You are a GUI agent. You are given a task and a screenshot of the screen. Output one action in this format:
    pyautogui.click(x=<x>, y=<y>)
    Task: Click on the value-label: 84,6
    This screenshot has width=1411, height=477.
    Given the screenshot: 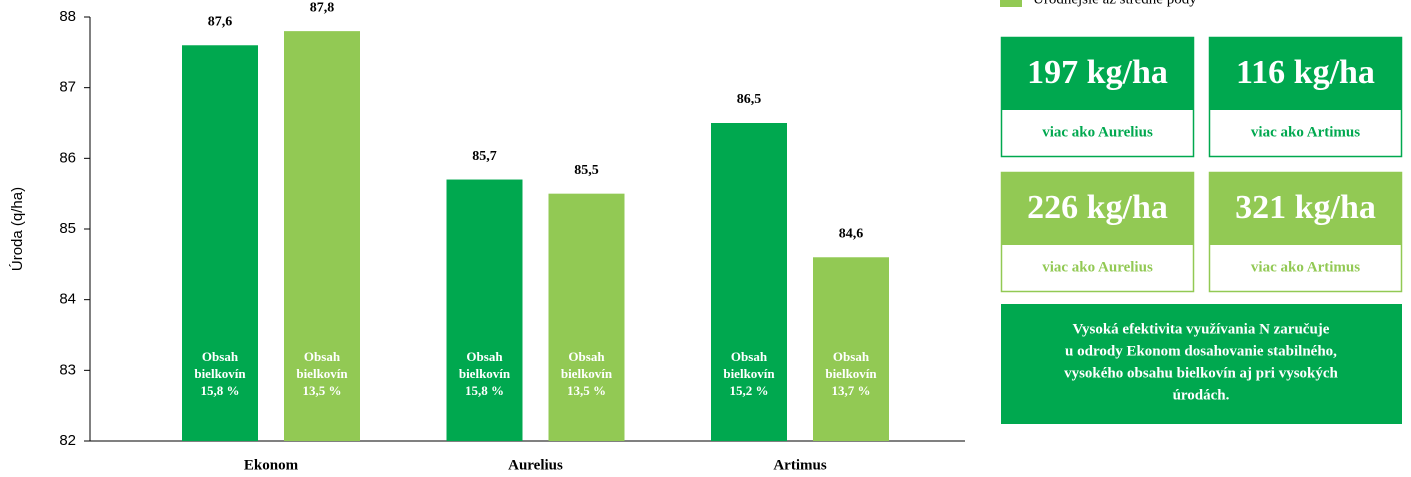 What is the action you would take?
    pyautogui.click(x=851, y=233)
    